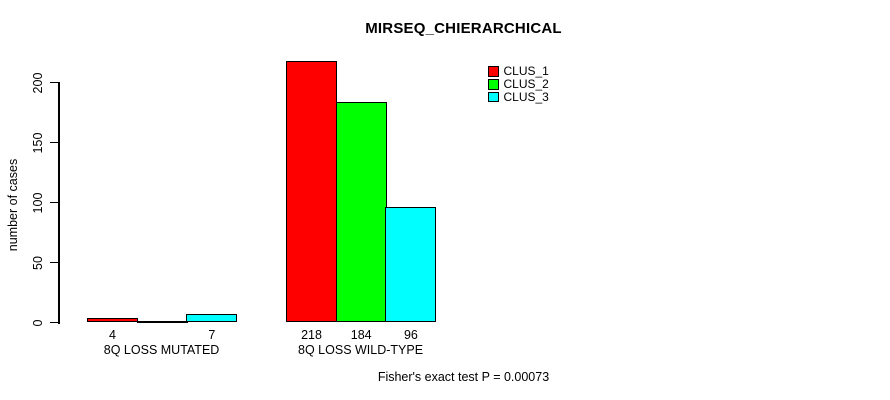 The image size is (890, 400). Describe the element at coordinates (161, 349) in the screenshot. I see `category-label: 8Q LOSS MUTATED` at that location.